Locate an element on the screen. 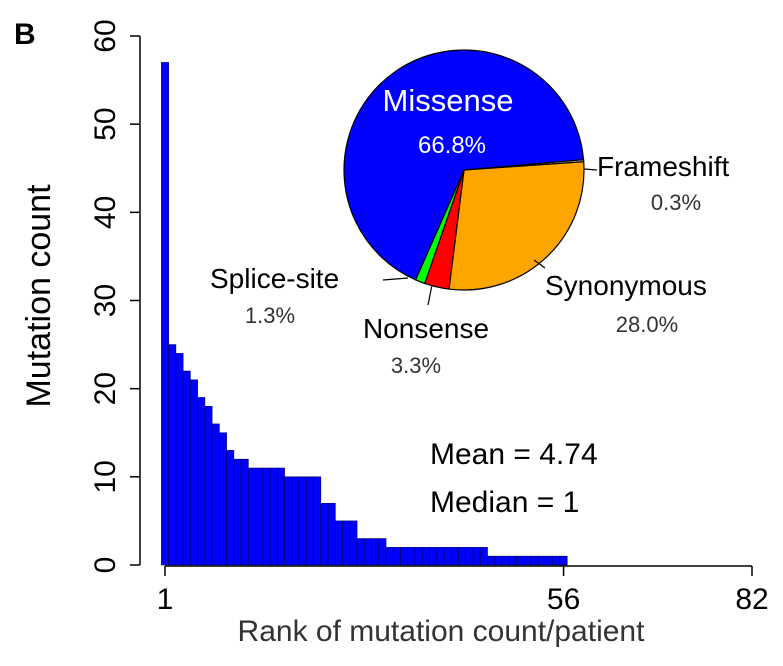  x-tick-label-1: 1 is located at coordinates (165, 599).